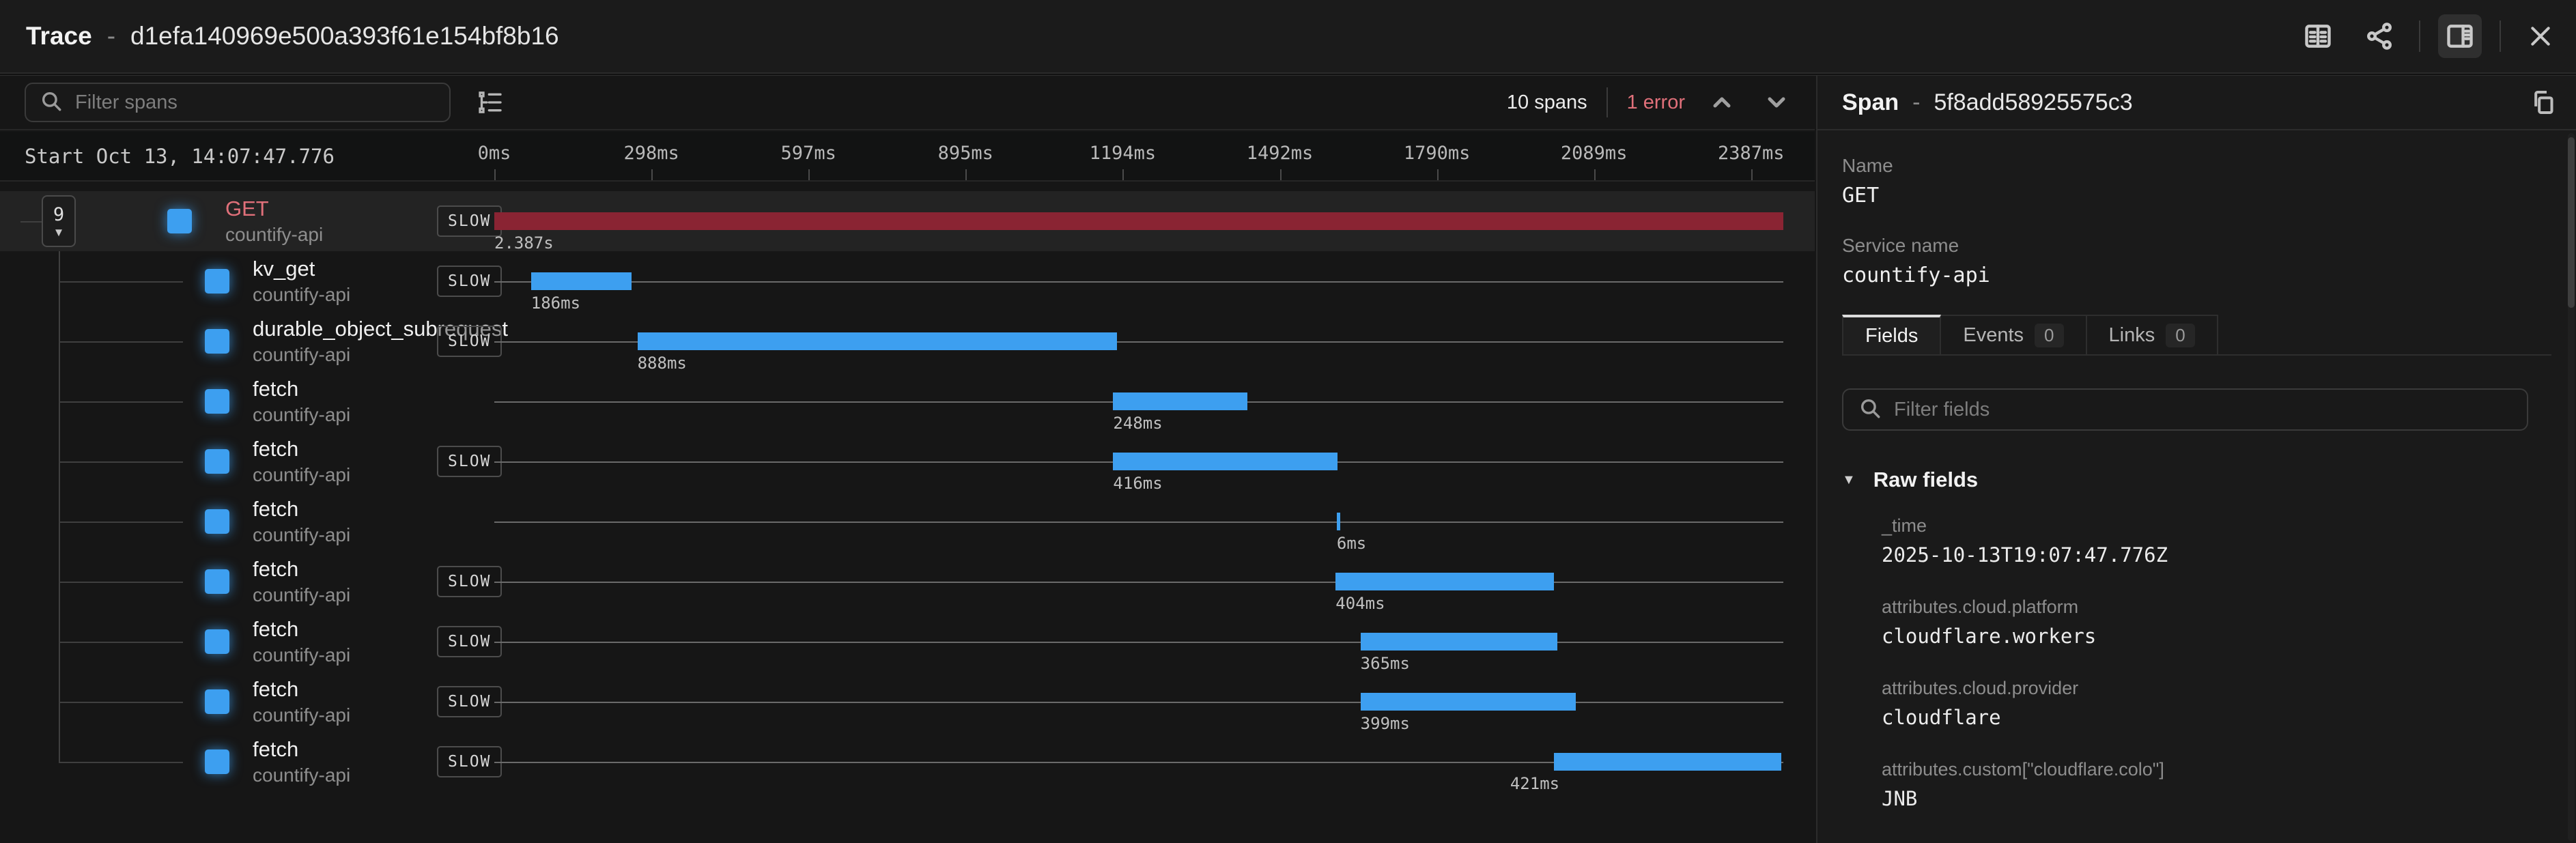 The image size is (2576, 843). I want to click on field-value: JNB, so click(1900, 799).